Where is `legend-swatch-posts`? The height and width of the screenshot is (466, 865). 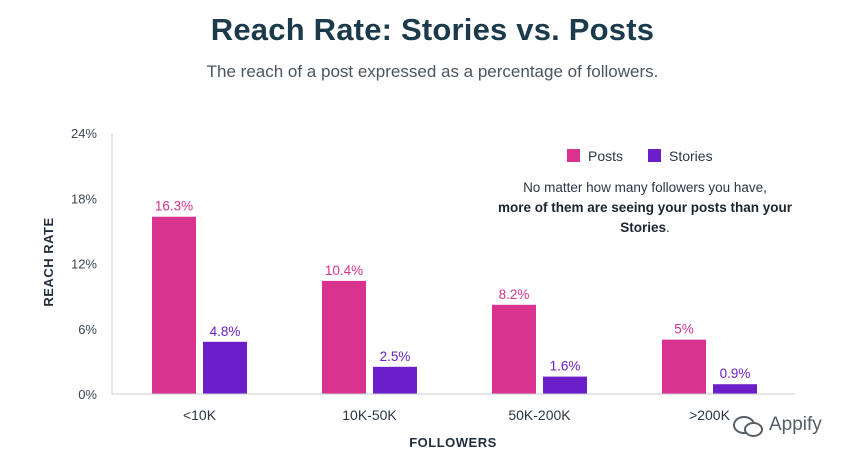
legend-swatch-posts is located at coordinates (573, 155).